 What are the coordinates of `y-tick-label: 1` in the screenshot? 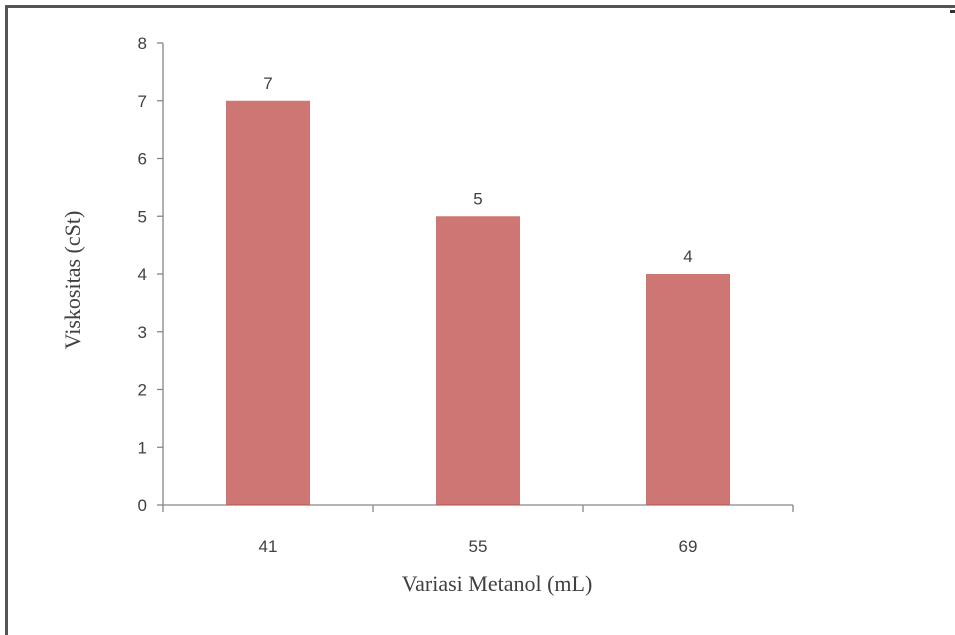 It's located at (142, 447).